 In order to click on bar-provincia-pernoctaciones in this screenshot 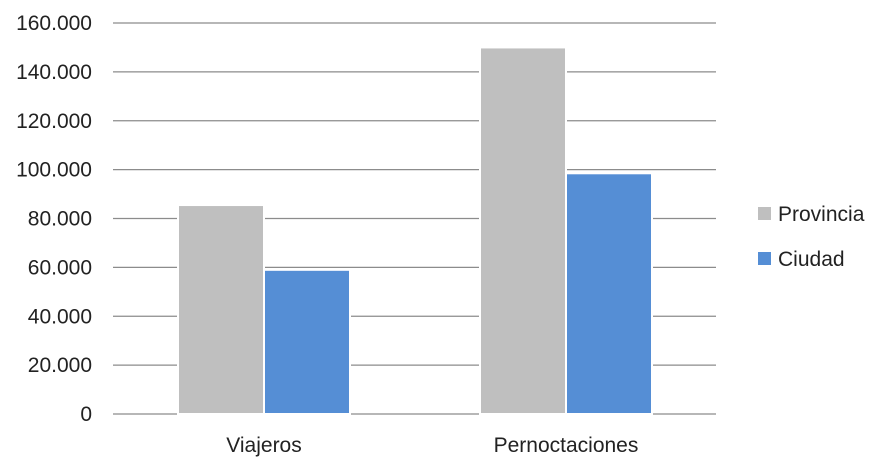, I will do `click(523, 230)`.